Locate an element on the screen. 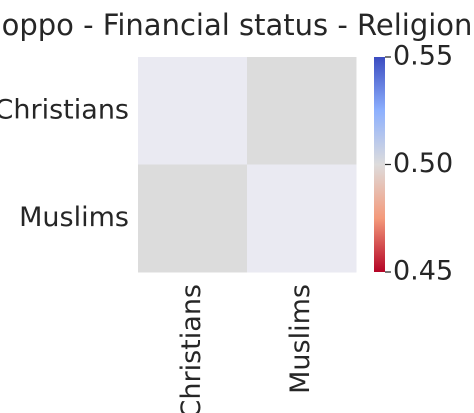 The width and height of the screenshot is (474, 413). column-label-muslims: Muslims is located at coordinates (300, 339).